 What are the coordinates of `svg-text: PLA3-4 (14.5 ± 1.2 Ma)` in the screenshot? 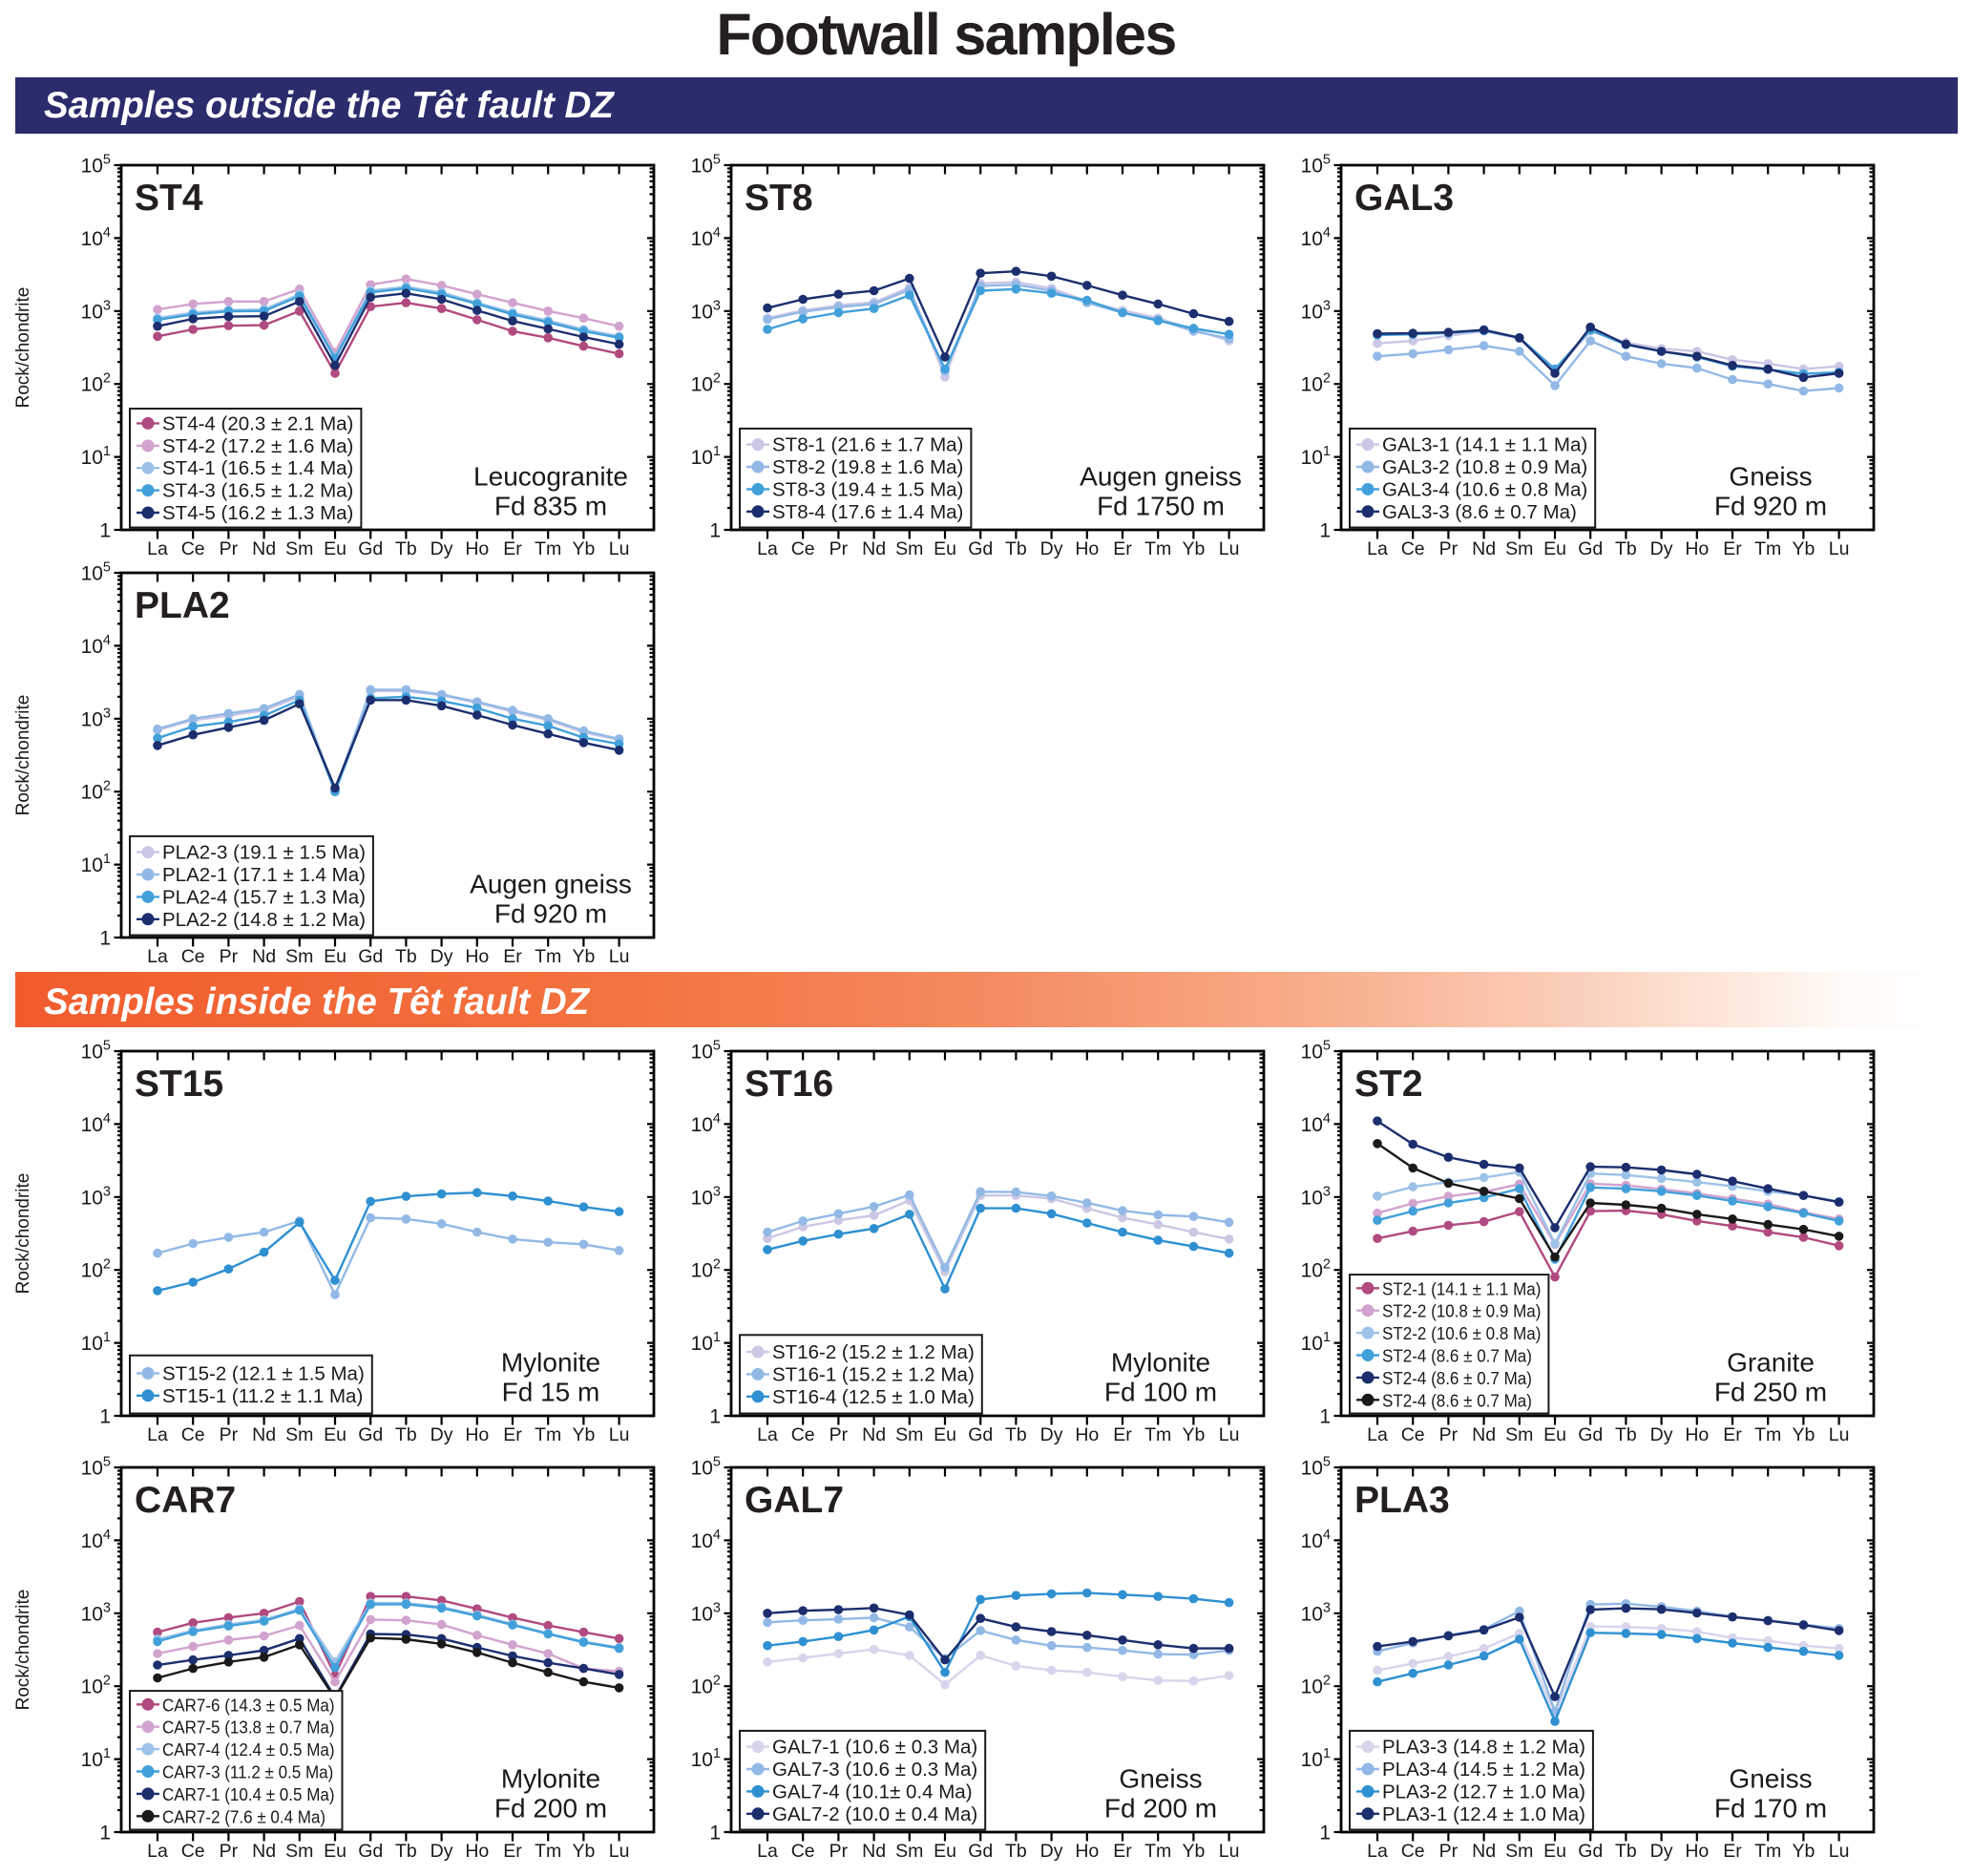 It's located at (1483, 1770).